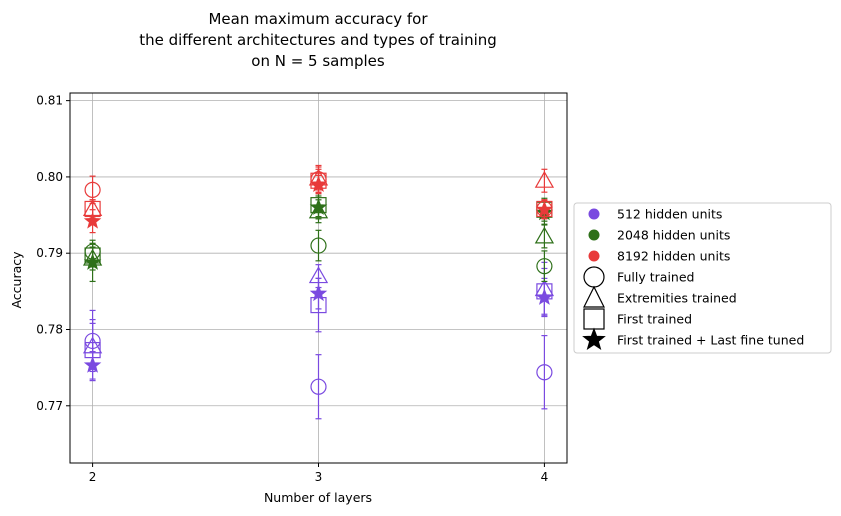  What do you see at coordinates (318, 497) in the screenshot?
I see `x-axis-label: Number of layers` at bounding box center [318, 497].